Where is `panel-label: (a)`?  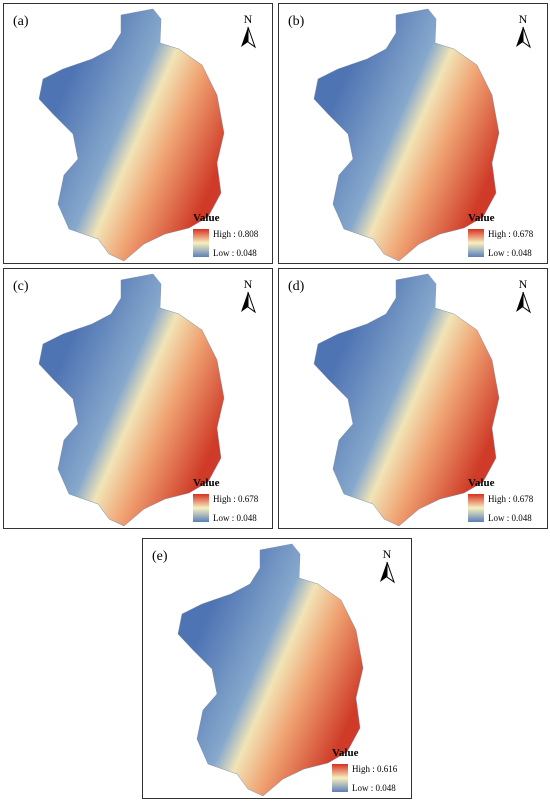
panel-label: (a) is located at coordinates (21, 21).